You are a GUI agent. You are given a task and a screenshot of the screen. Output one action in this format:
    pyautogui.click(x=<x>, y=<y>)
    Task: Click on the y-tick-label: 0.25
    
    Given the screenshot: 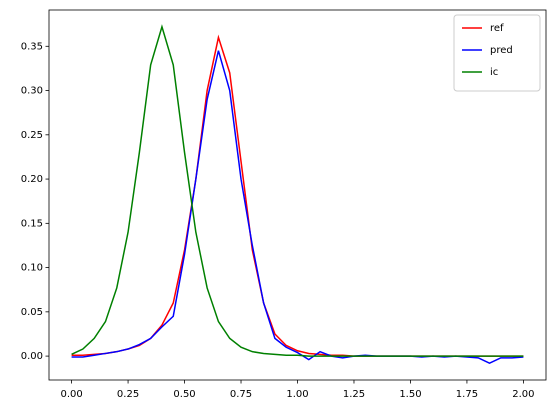 What is the action you would take?
    pyautogui.click(x=32, y=135)
    